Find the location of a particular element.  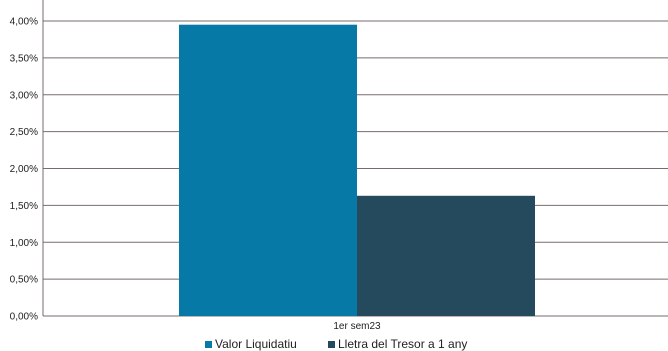

y-tick-label: 0,50% is located at coordinates (24, 280).